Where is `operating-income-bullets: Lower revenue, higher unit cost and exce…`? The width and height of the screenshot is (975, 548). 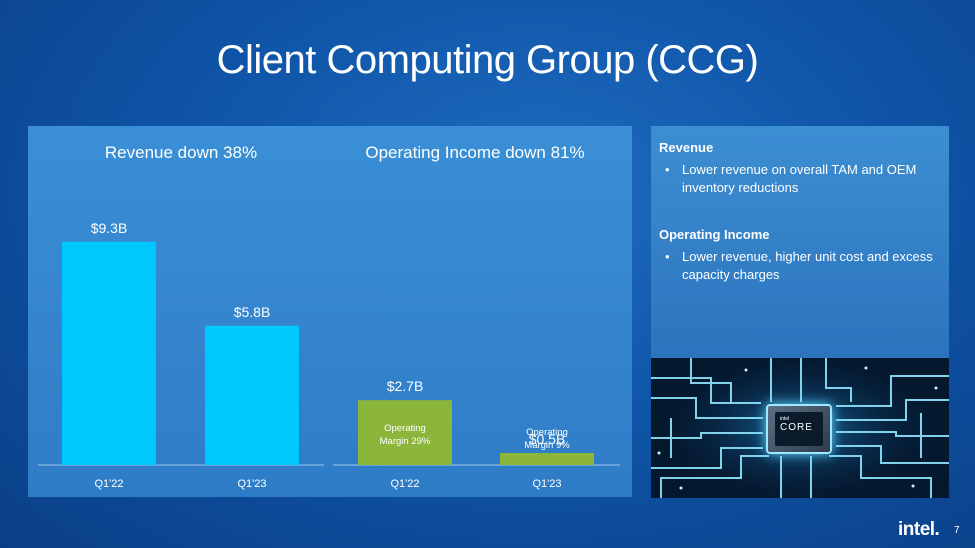
operating-income-bullets: Lower revenue, higher unit cost and exce… is located at coordinates (800, 266).